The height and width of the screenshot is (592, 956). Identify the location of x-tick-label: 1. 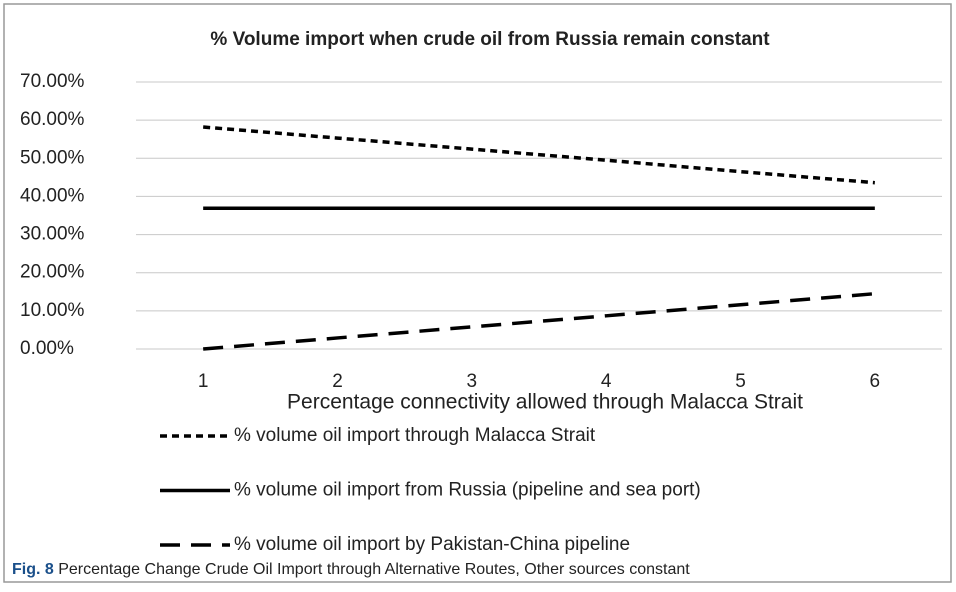
(203, 381).